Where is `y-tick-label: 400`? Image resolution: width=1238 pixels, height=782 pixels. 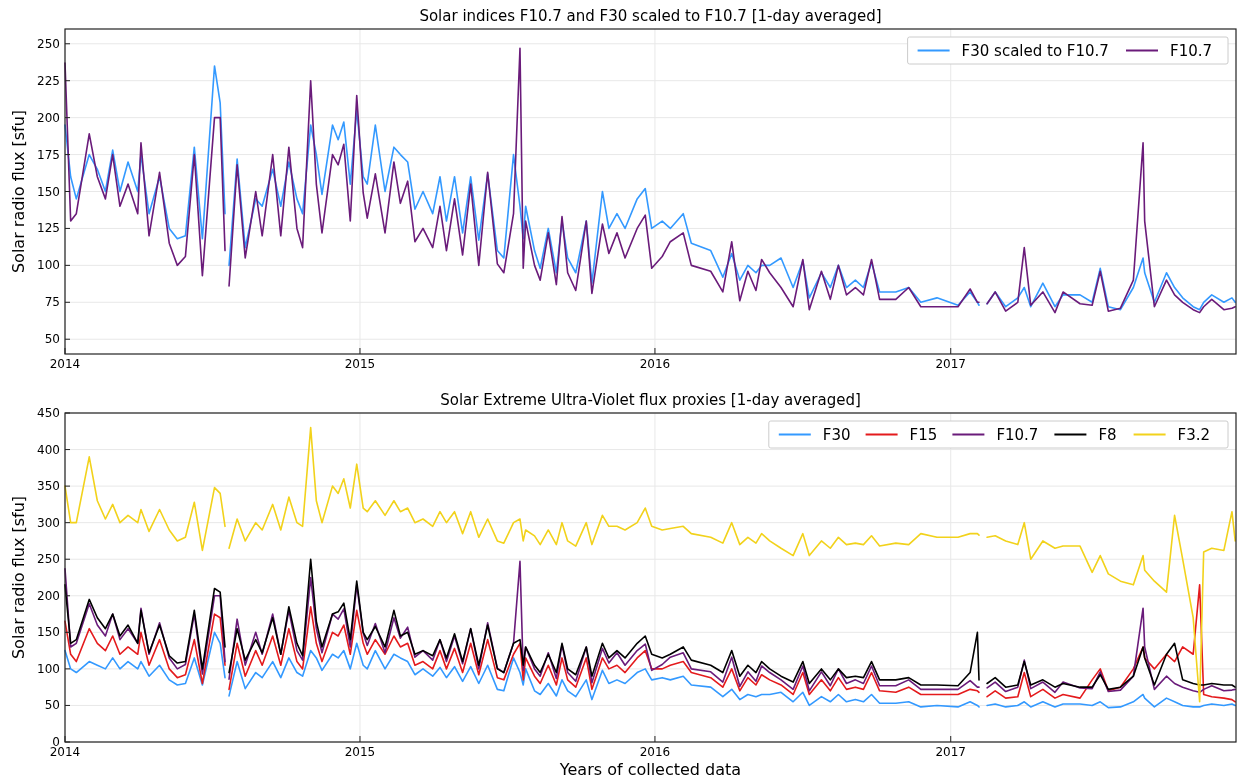
y-tick-label: 400 is located at coordinates (48, 449).